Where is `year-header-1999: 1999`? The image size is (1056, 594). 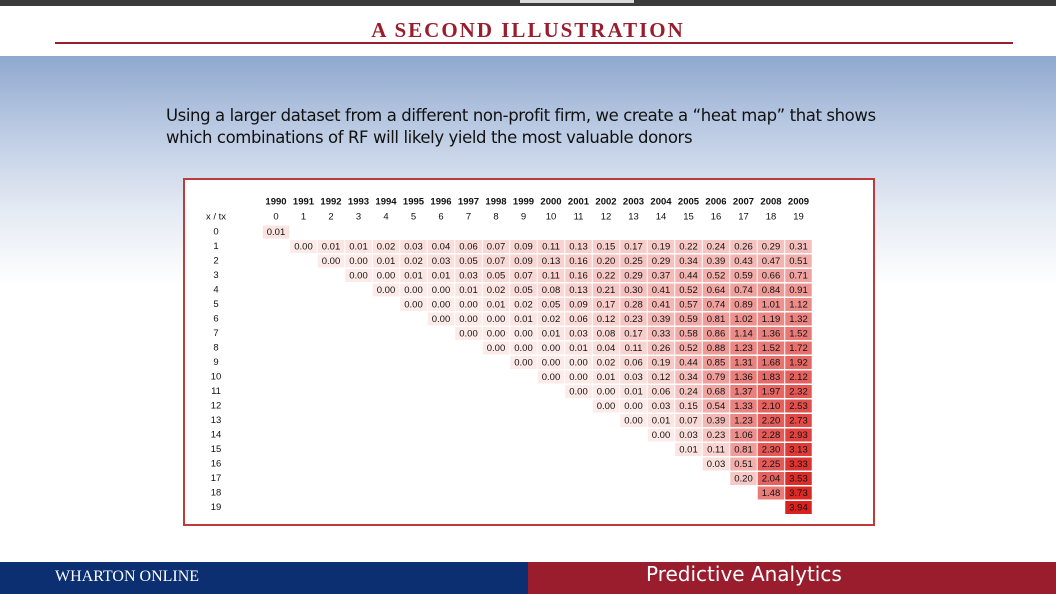 year-header-1999: 1999 is located at coordinates (523, 202).